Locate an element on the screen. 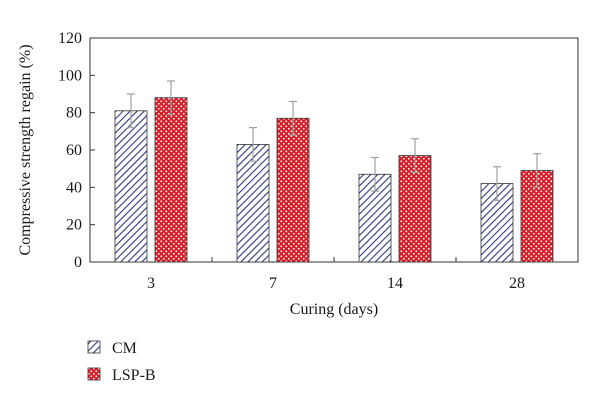 The height and width of the screenshot is (401, 600). y-tick-label: 0 is located at coordinates (78, 262).